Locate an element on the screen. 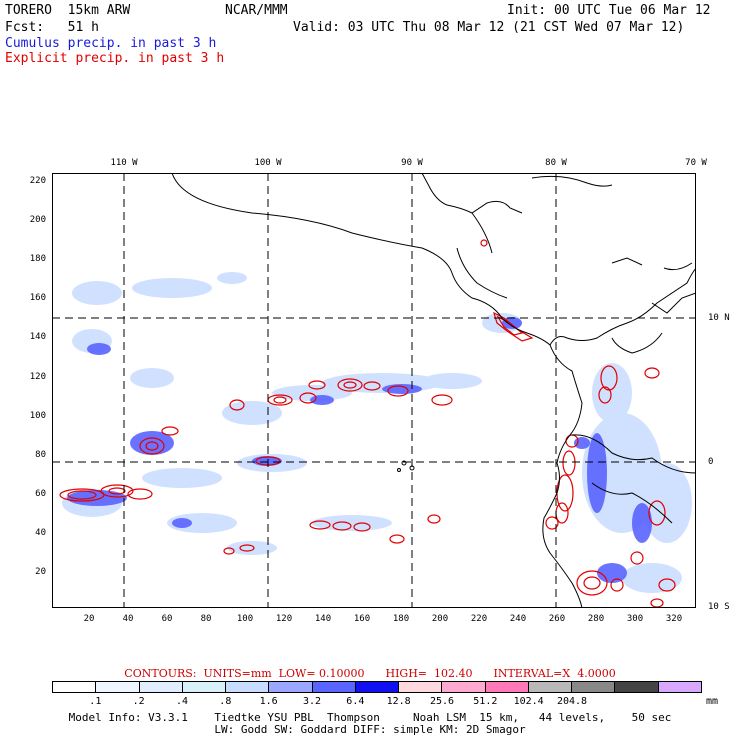 The image size is (740, 740). model-title: TORERO 15km ARW is located at coordinates (68, 10).